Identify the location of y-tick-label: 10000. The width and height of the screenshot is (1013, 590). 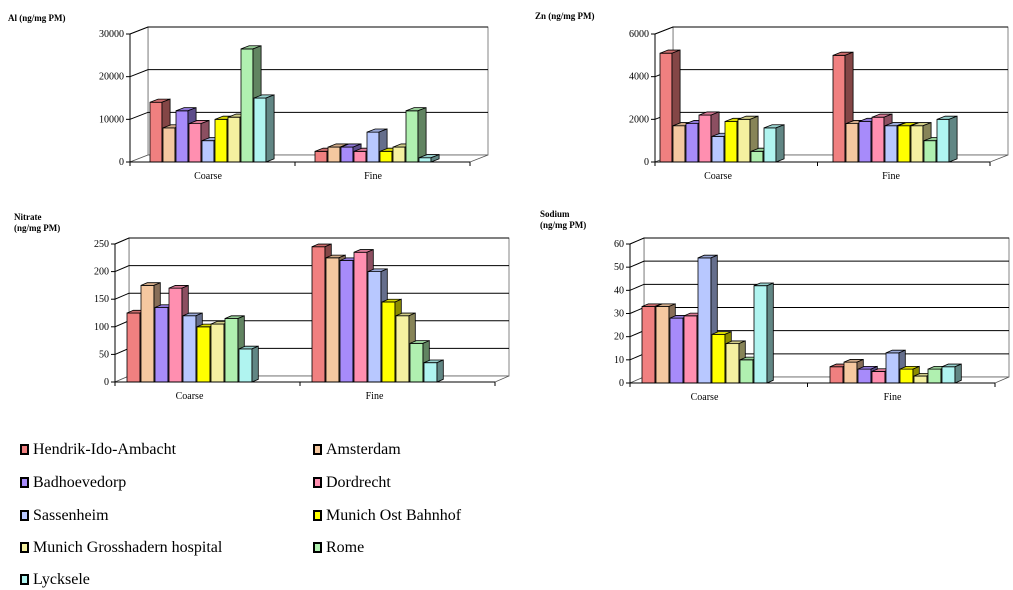
(111, 119).